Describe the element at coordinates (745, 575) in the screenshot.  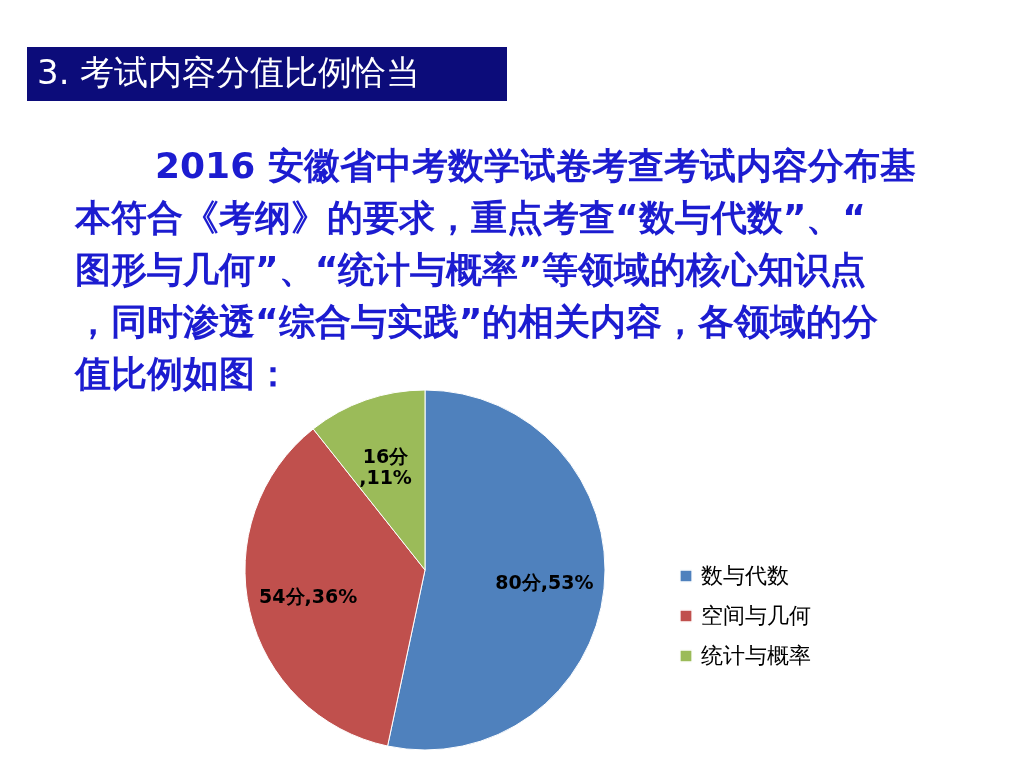
I see `legend-label: 数与代数` at that location.